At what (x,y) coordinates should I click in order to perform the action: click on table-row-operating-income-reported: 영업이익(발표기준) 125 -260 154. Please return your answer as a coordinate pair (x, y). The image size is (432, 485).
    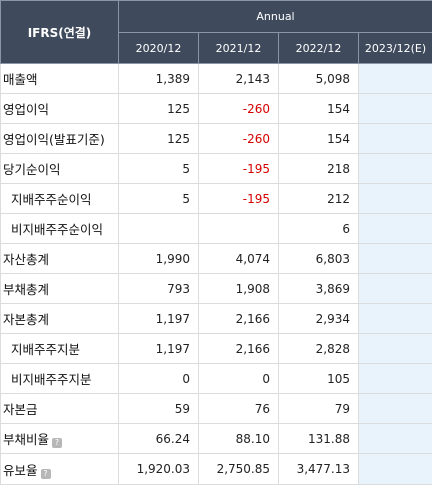
    Looking at the image, I should click on (216, 138).